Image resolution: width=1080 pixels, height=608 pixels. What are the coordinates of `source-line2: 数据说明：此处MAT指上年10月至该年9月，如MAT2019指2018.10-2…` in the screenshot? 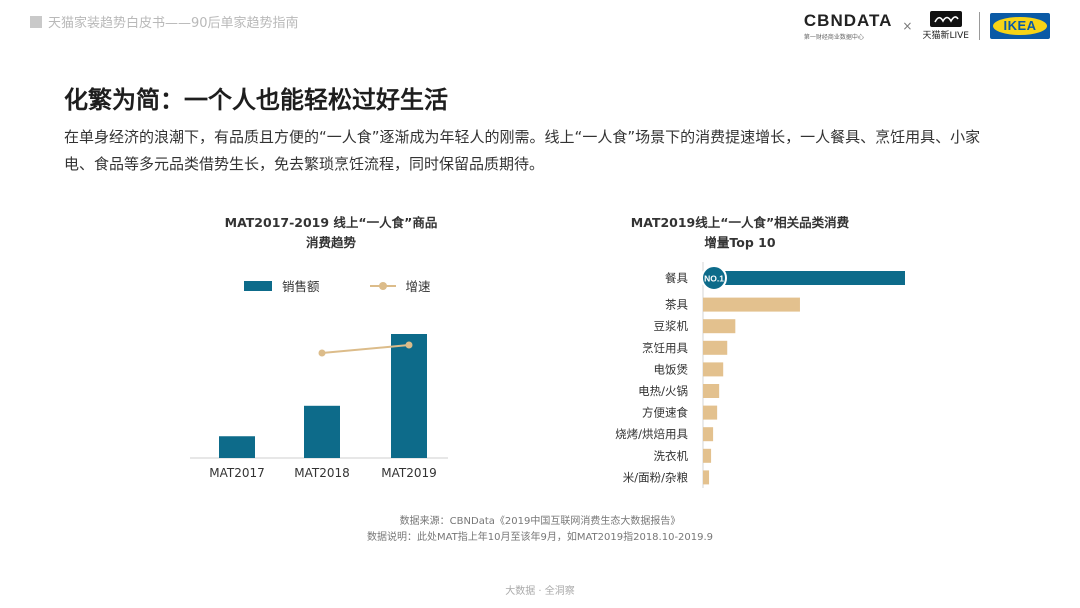 It's located at (540, 537).